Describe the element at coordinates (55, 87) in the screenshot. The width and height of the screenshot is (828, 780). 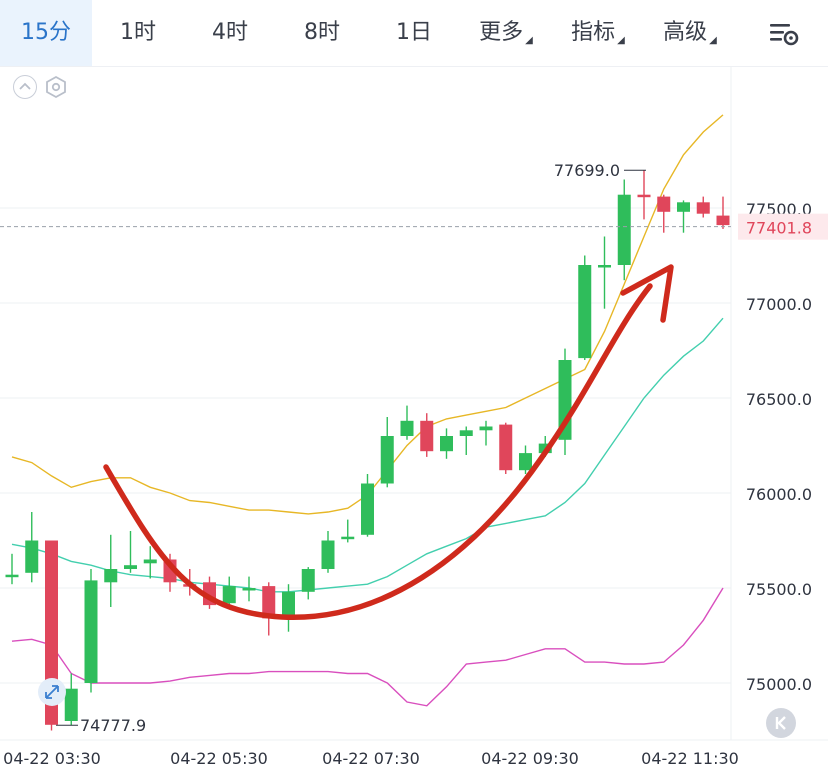
I see `hexagon-settings-icon` at that location.